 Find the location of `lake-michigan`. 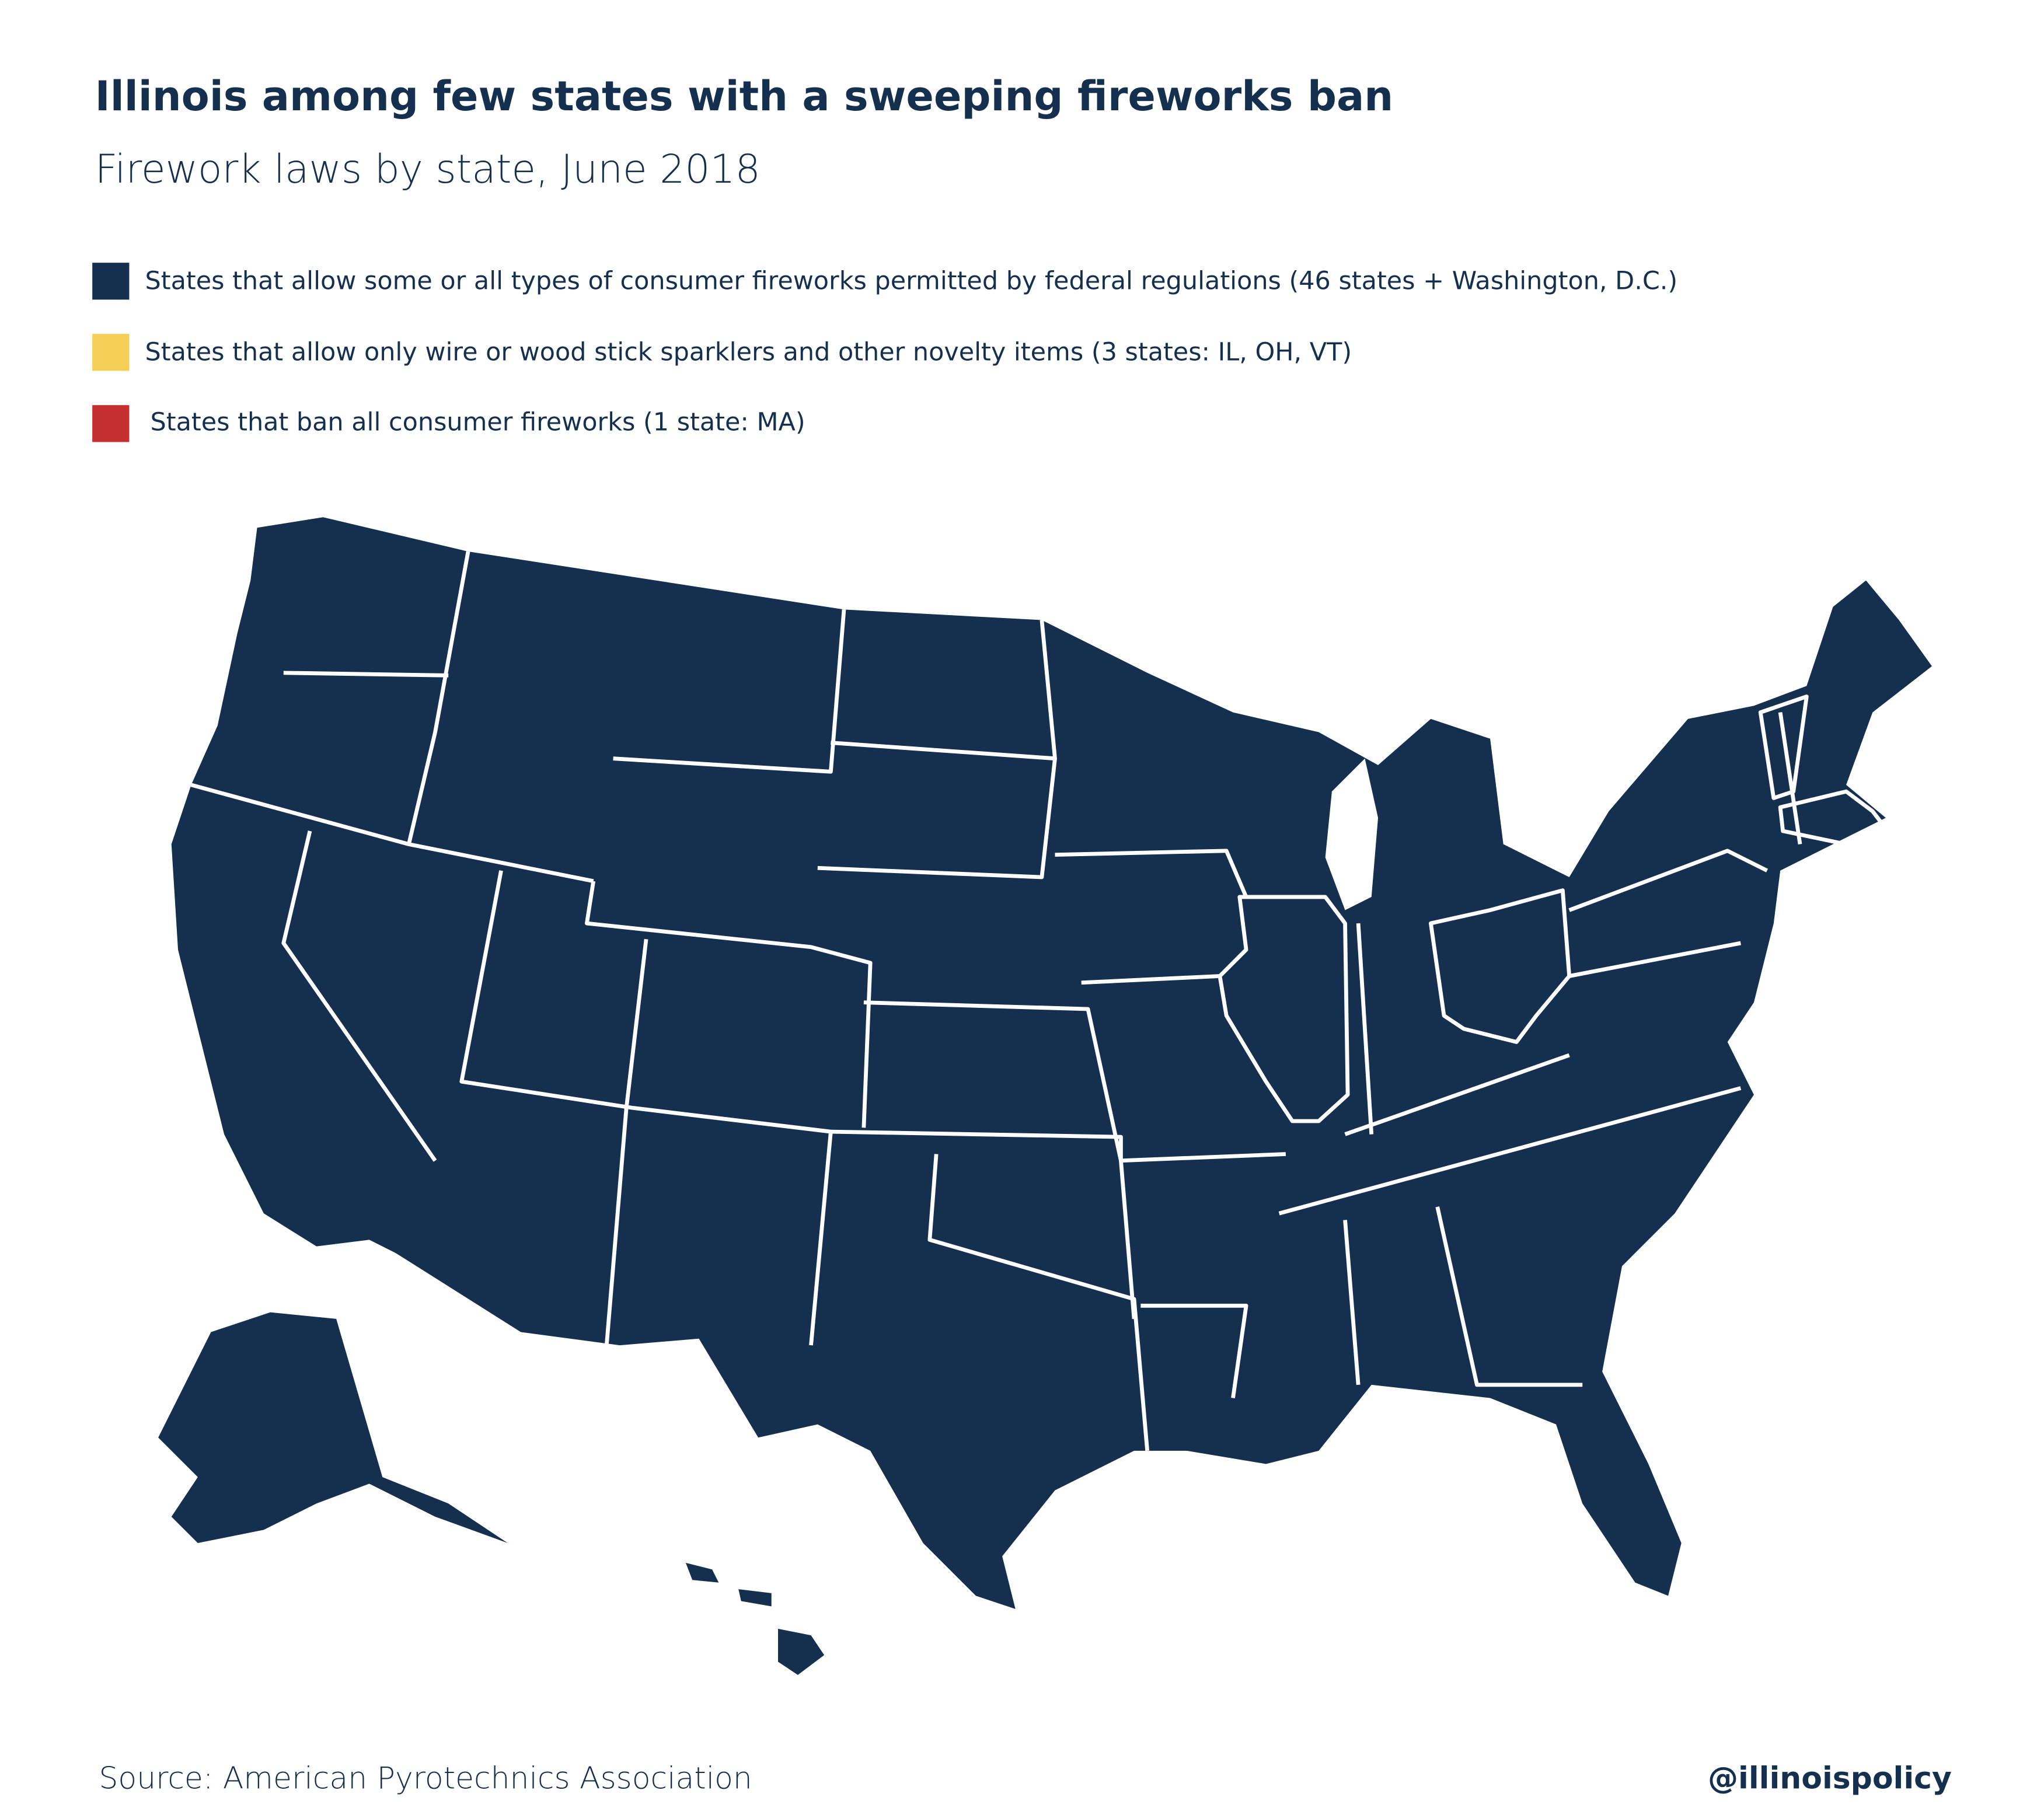

lake-michigan is located at coordinates (1352, 834).